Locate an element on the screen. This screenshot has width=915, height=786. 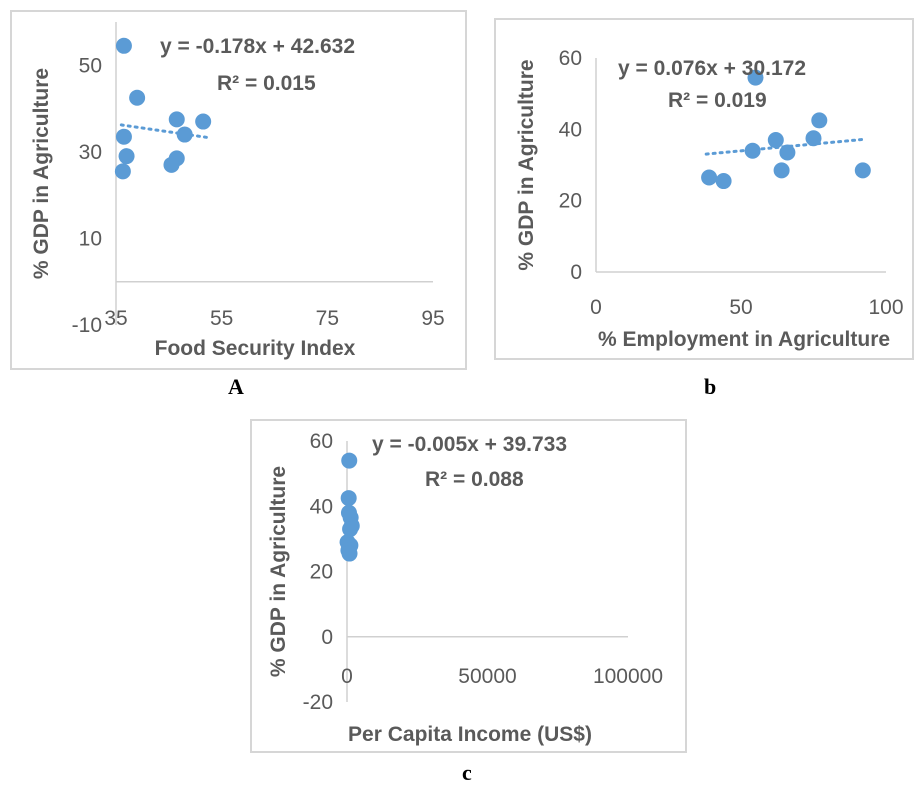
panel-caption-c: c is located at coordinates (467, 772).